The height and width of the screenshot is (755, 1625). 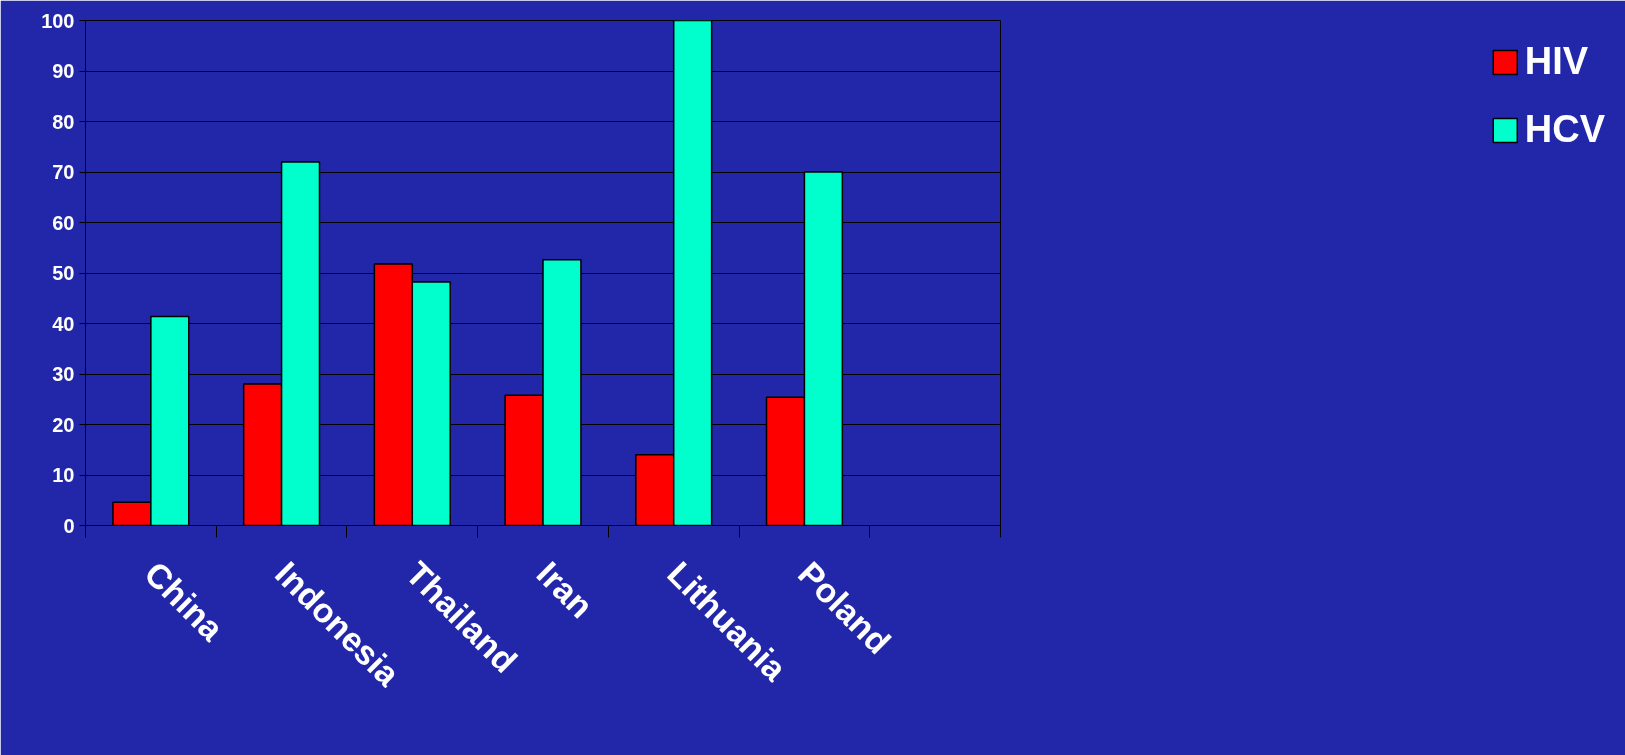 What do you see at coordinates (63, 172) in the screenshot?
I see `y-tick-label: 70` at bounding box center [63, 172].